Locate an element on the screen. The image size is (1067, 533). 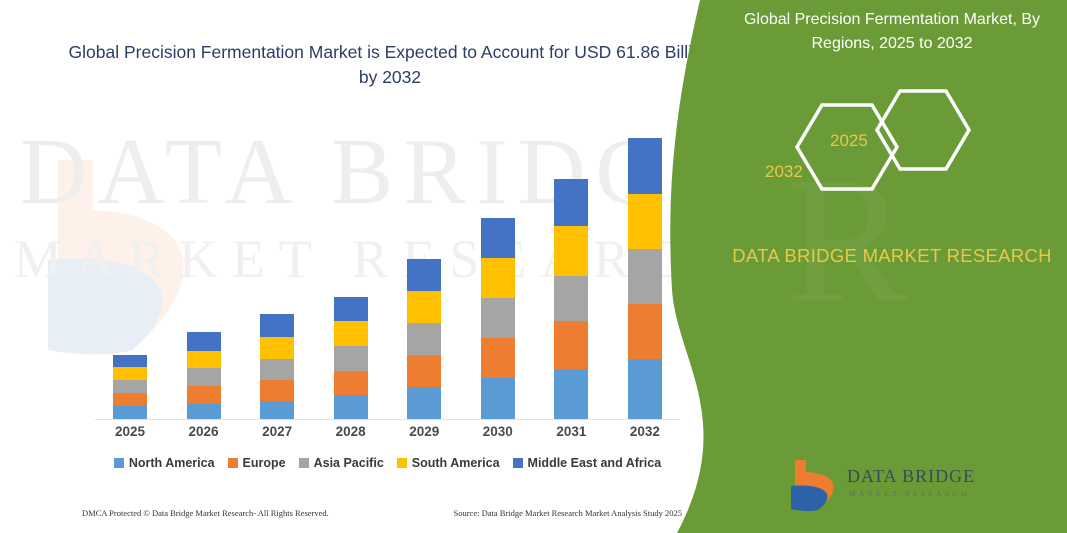
x-axis-label: 2030 is located at coordinates (497, 431).